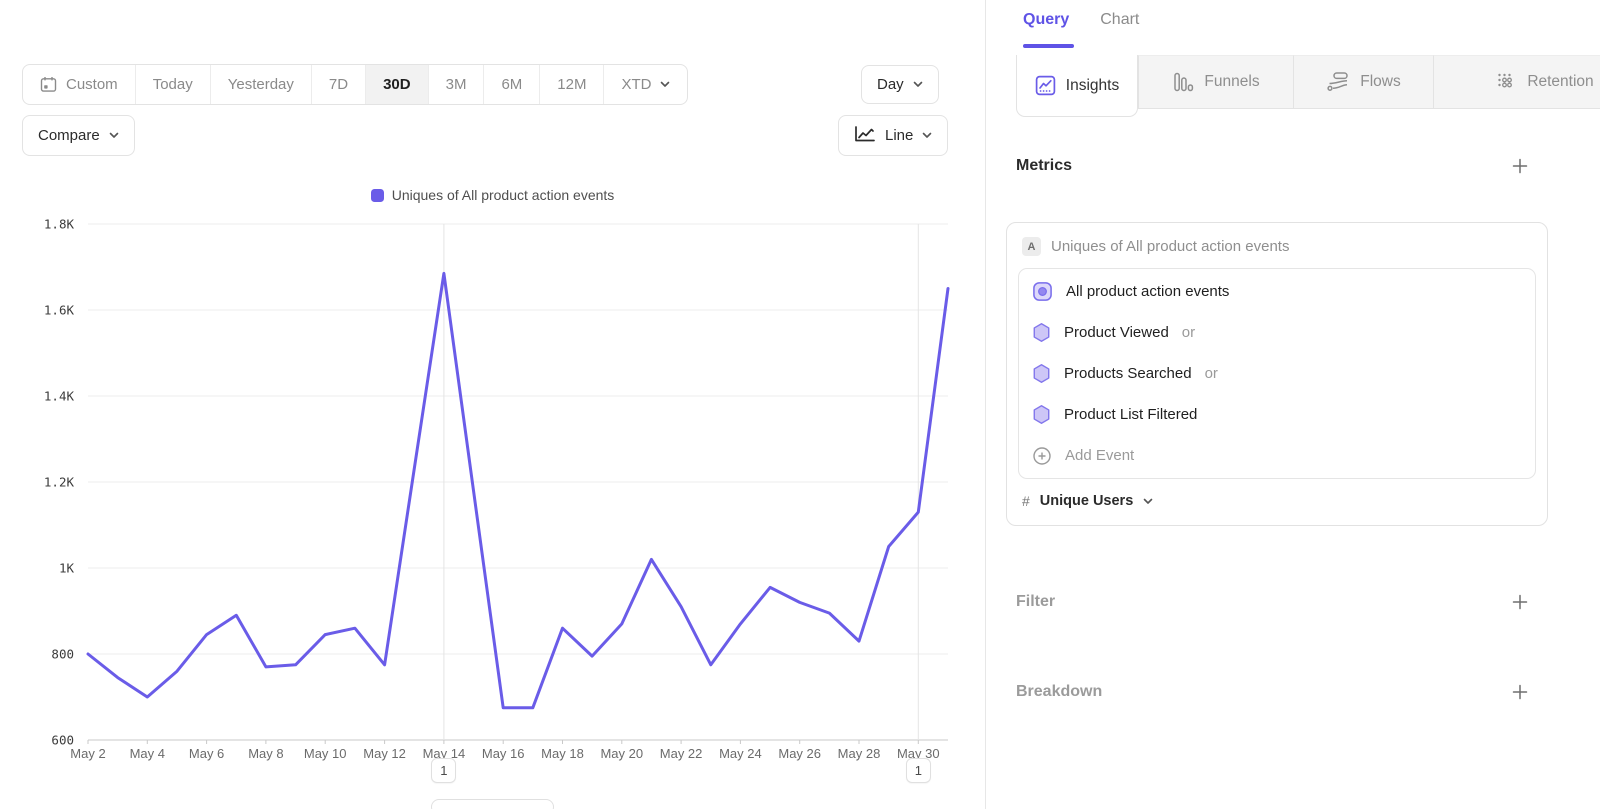 The image size is (1600, 809). I want to click on add-filter-button, so click(1520, 602).